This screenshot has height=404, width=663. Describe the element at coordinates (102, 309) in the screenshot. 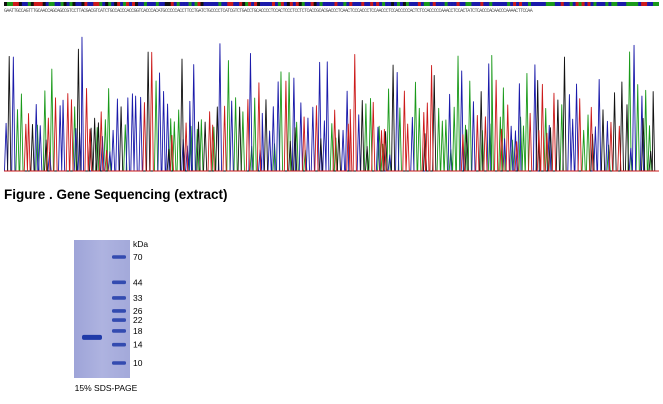

I see `gel-background` at that location.